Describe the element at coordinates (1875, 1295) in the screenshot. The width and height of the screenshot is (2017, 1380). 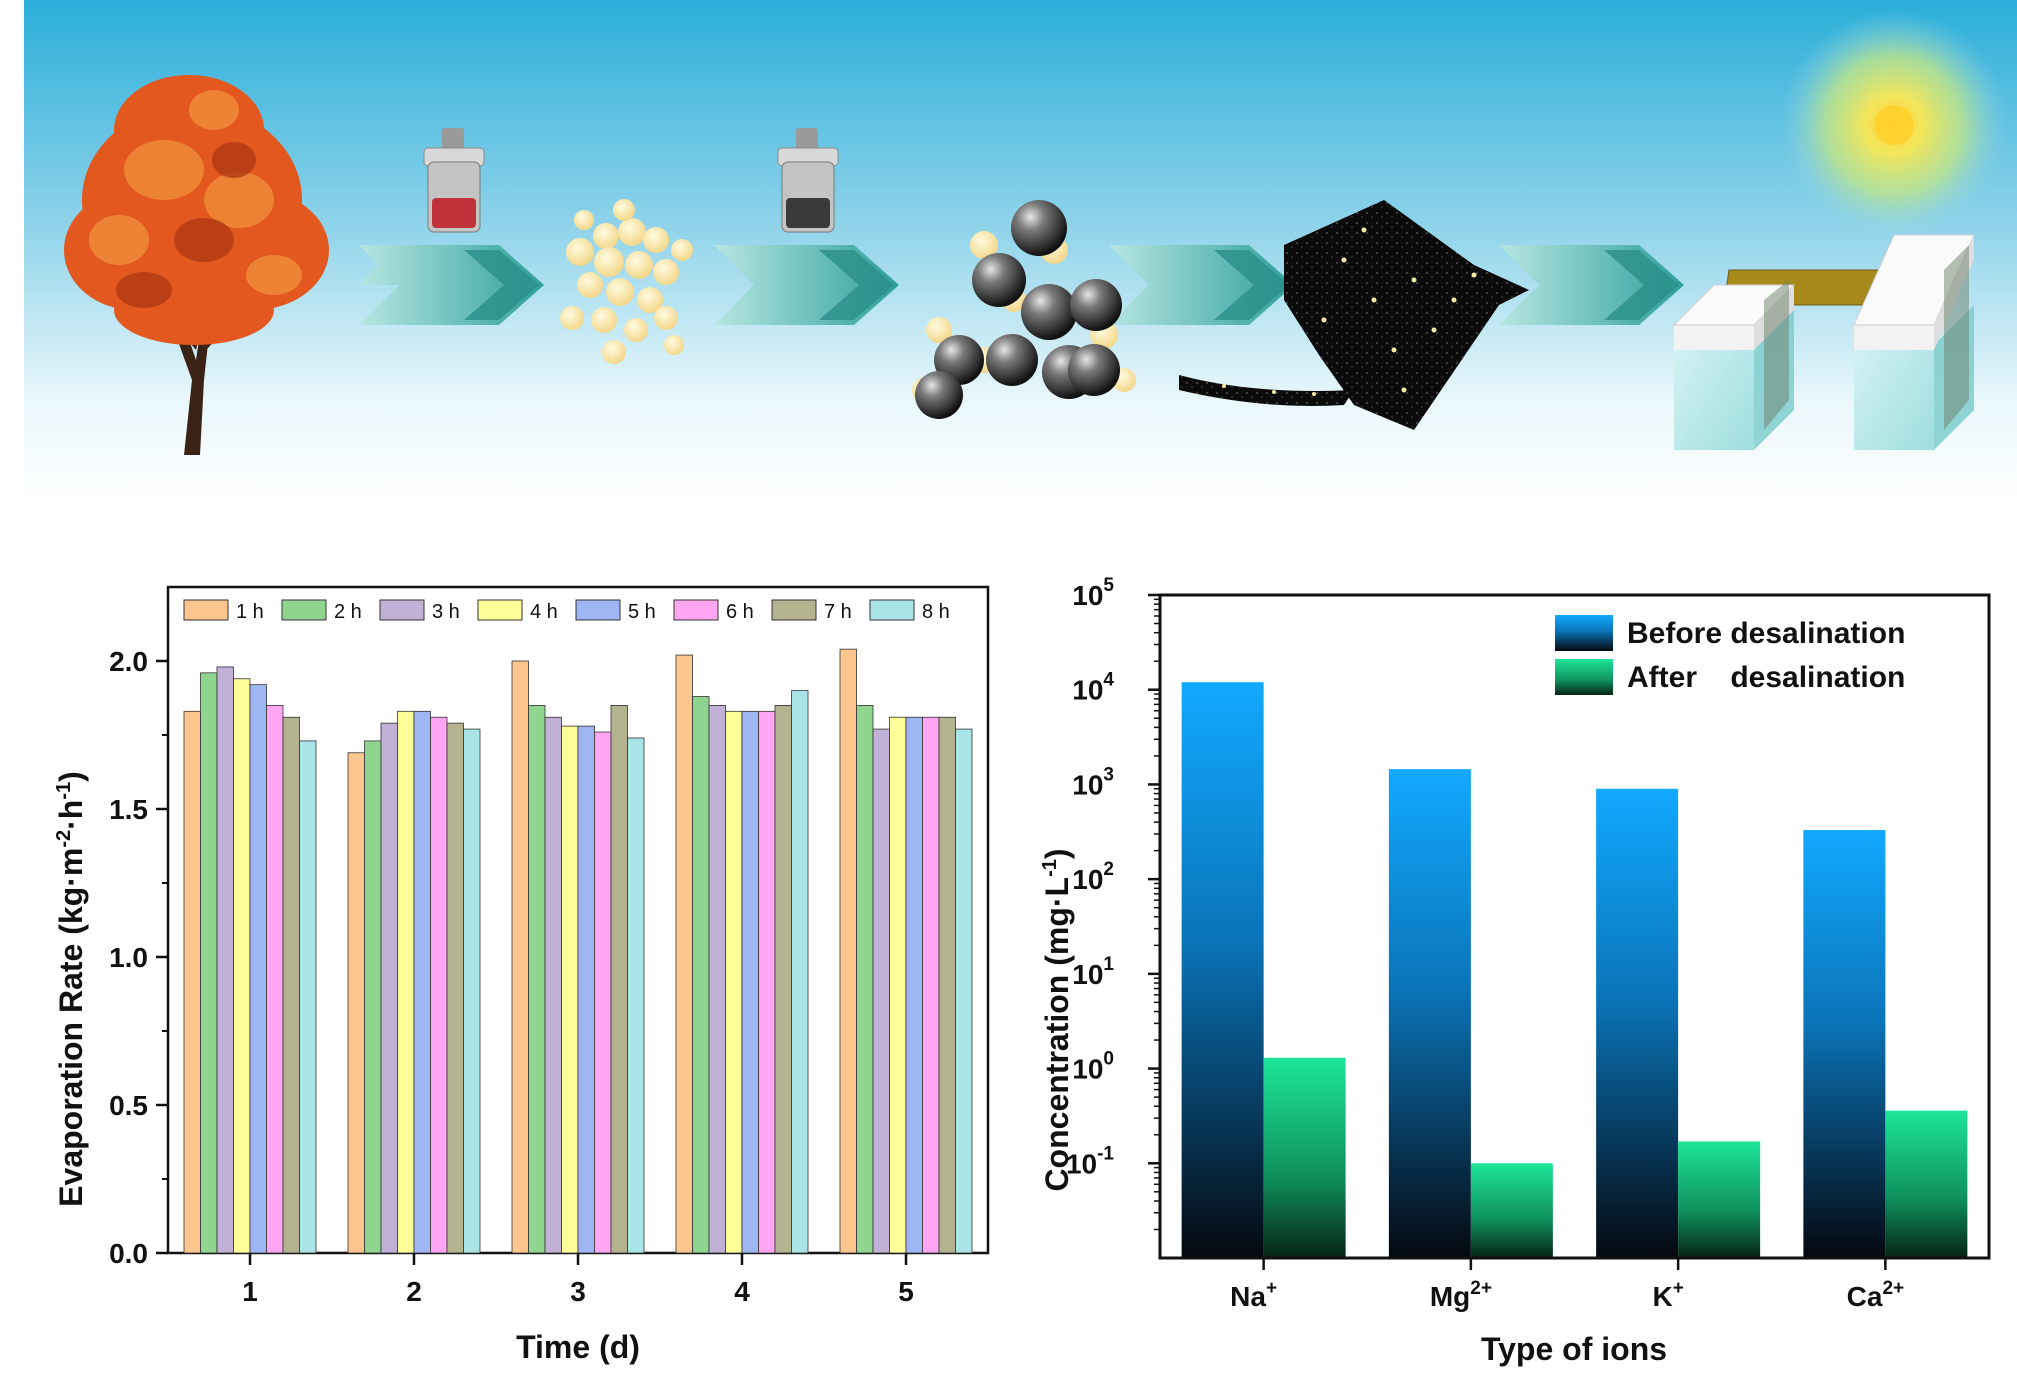
I see `x-tick-label: Ca2+` at that location.